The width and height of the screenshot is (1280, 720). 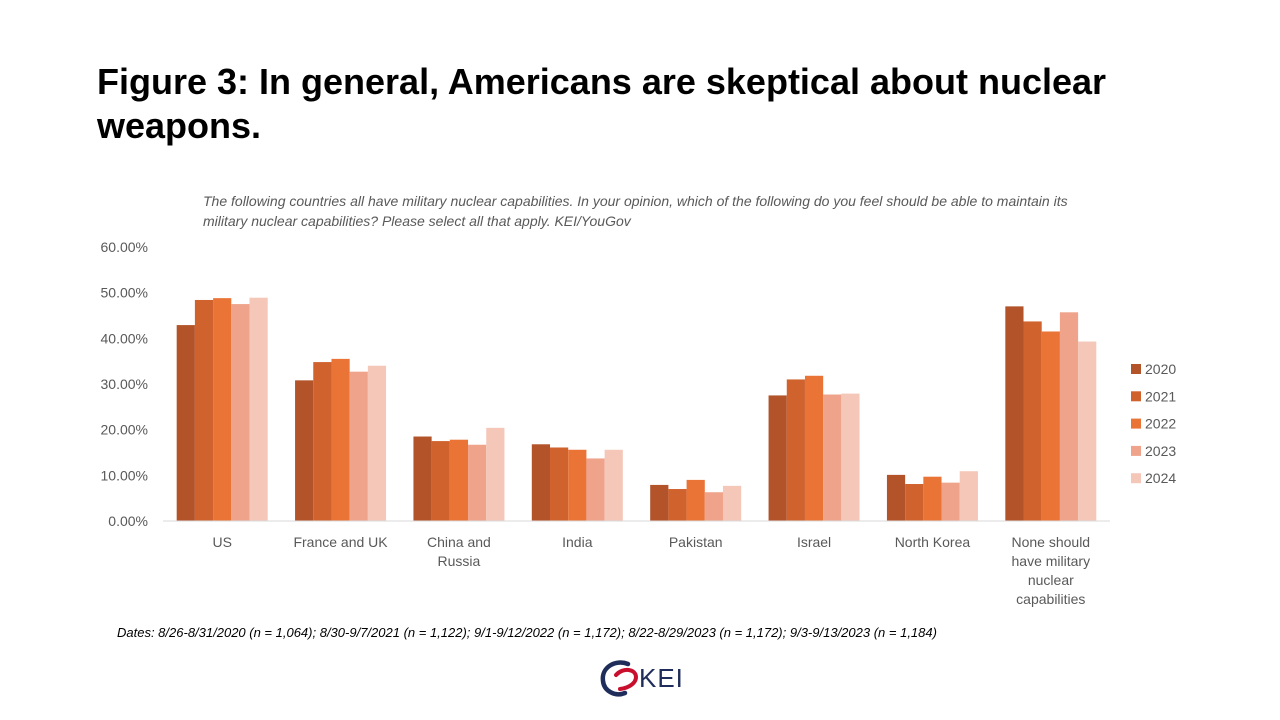 I want to click on x-tick-label: Pakistan, so click(x=696, y=542).